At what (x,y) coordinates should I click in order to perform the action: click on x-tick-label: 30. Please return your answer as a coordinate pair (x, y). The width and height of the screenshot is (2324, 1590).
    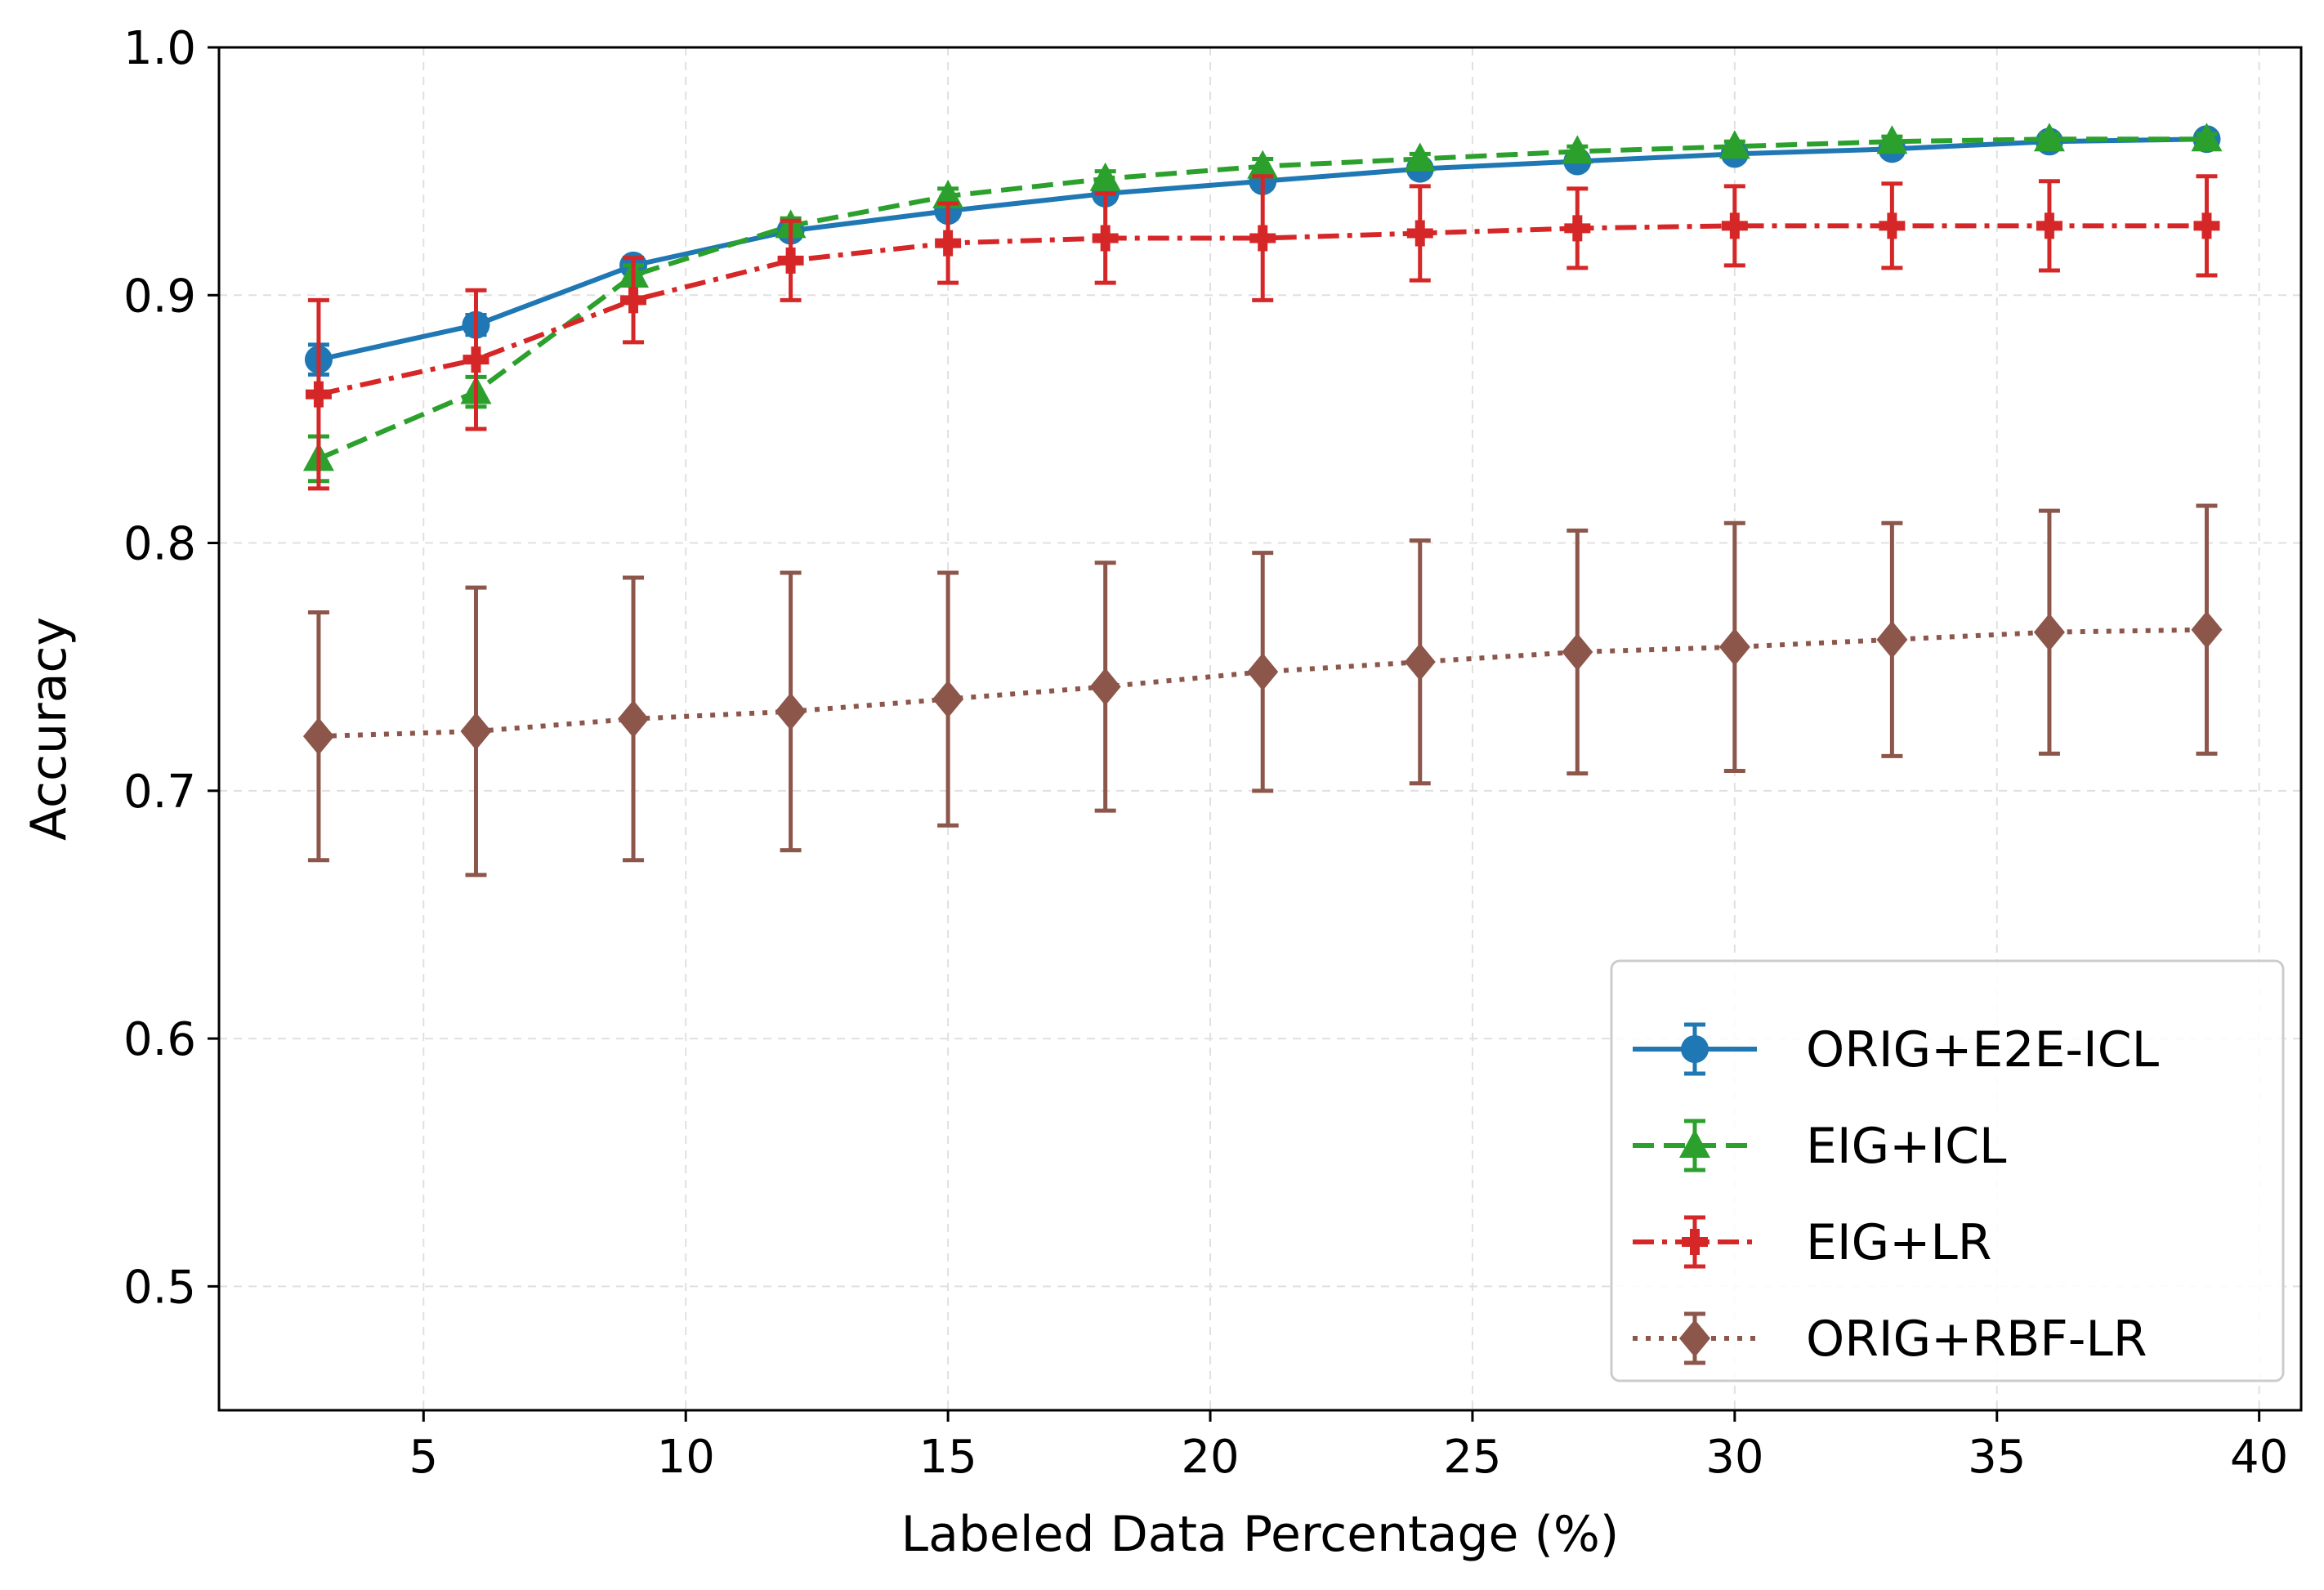
    Looking at the image, I should click on (1734, 1457).